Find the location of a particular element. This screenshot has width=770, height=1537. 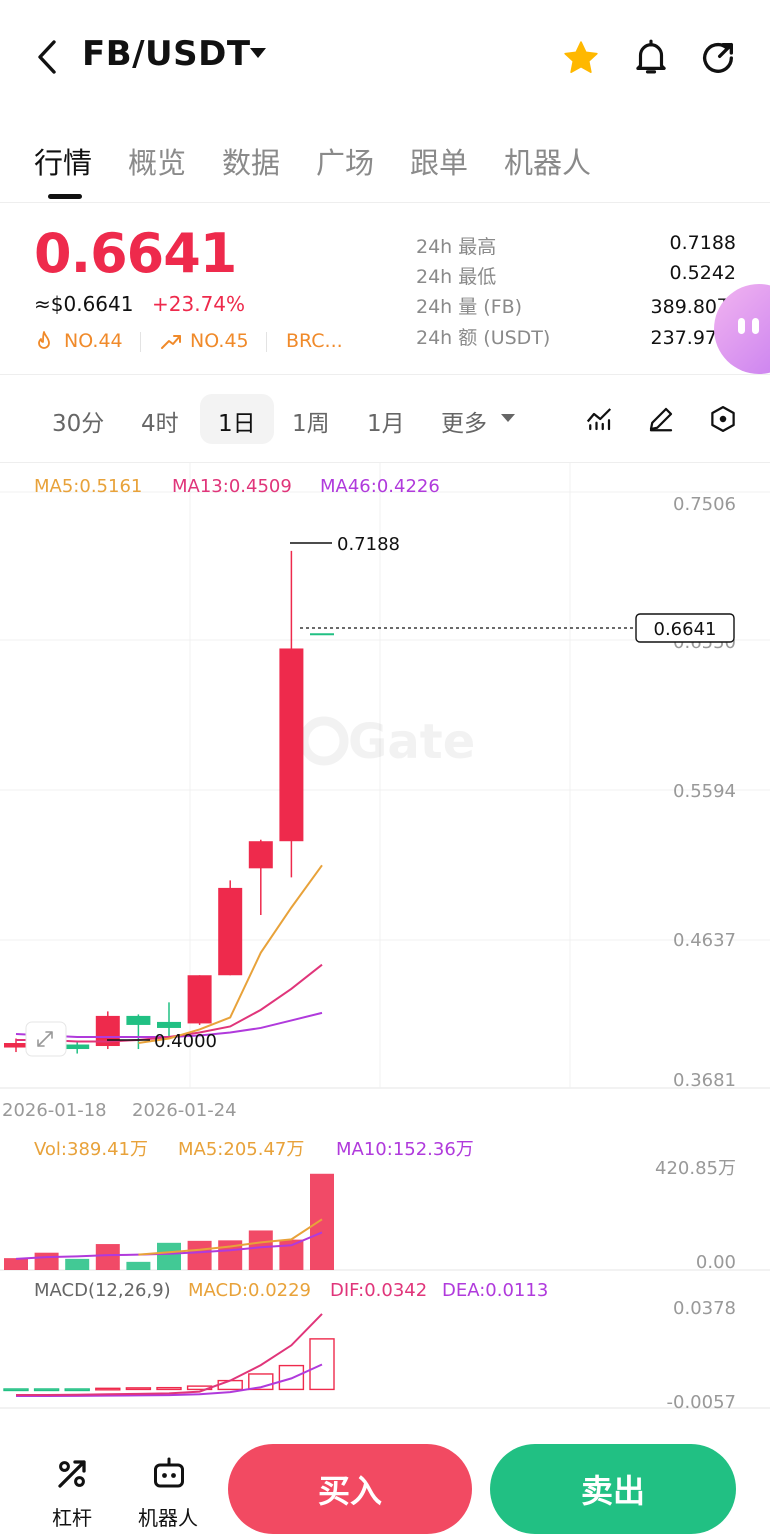

macd-bars-group is located at coordinates (169, 1365).